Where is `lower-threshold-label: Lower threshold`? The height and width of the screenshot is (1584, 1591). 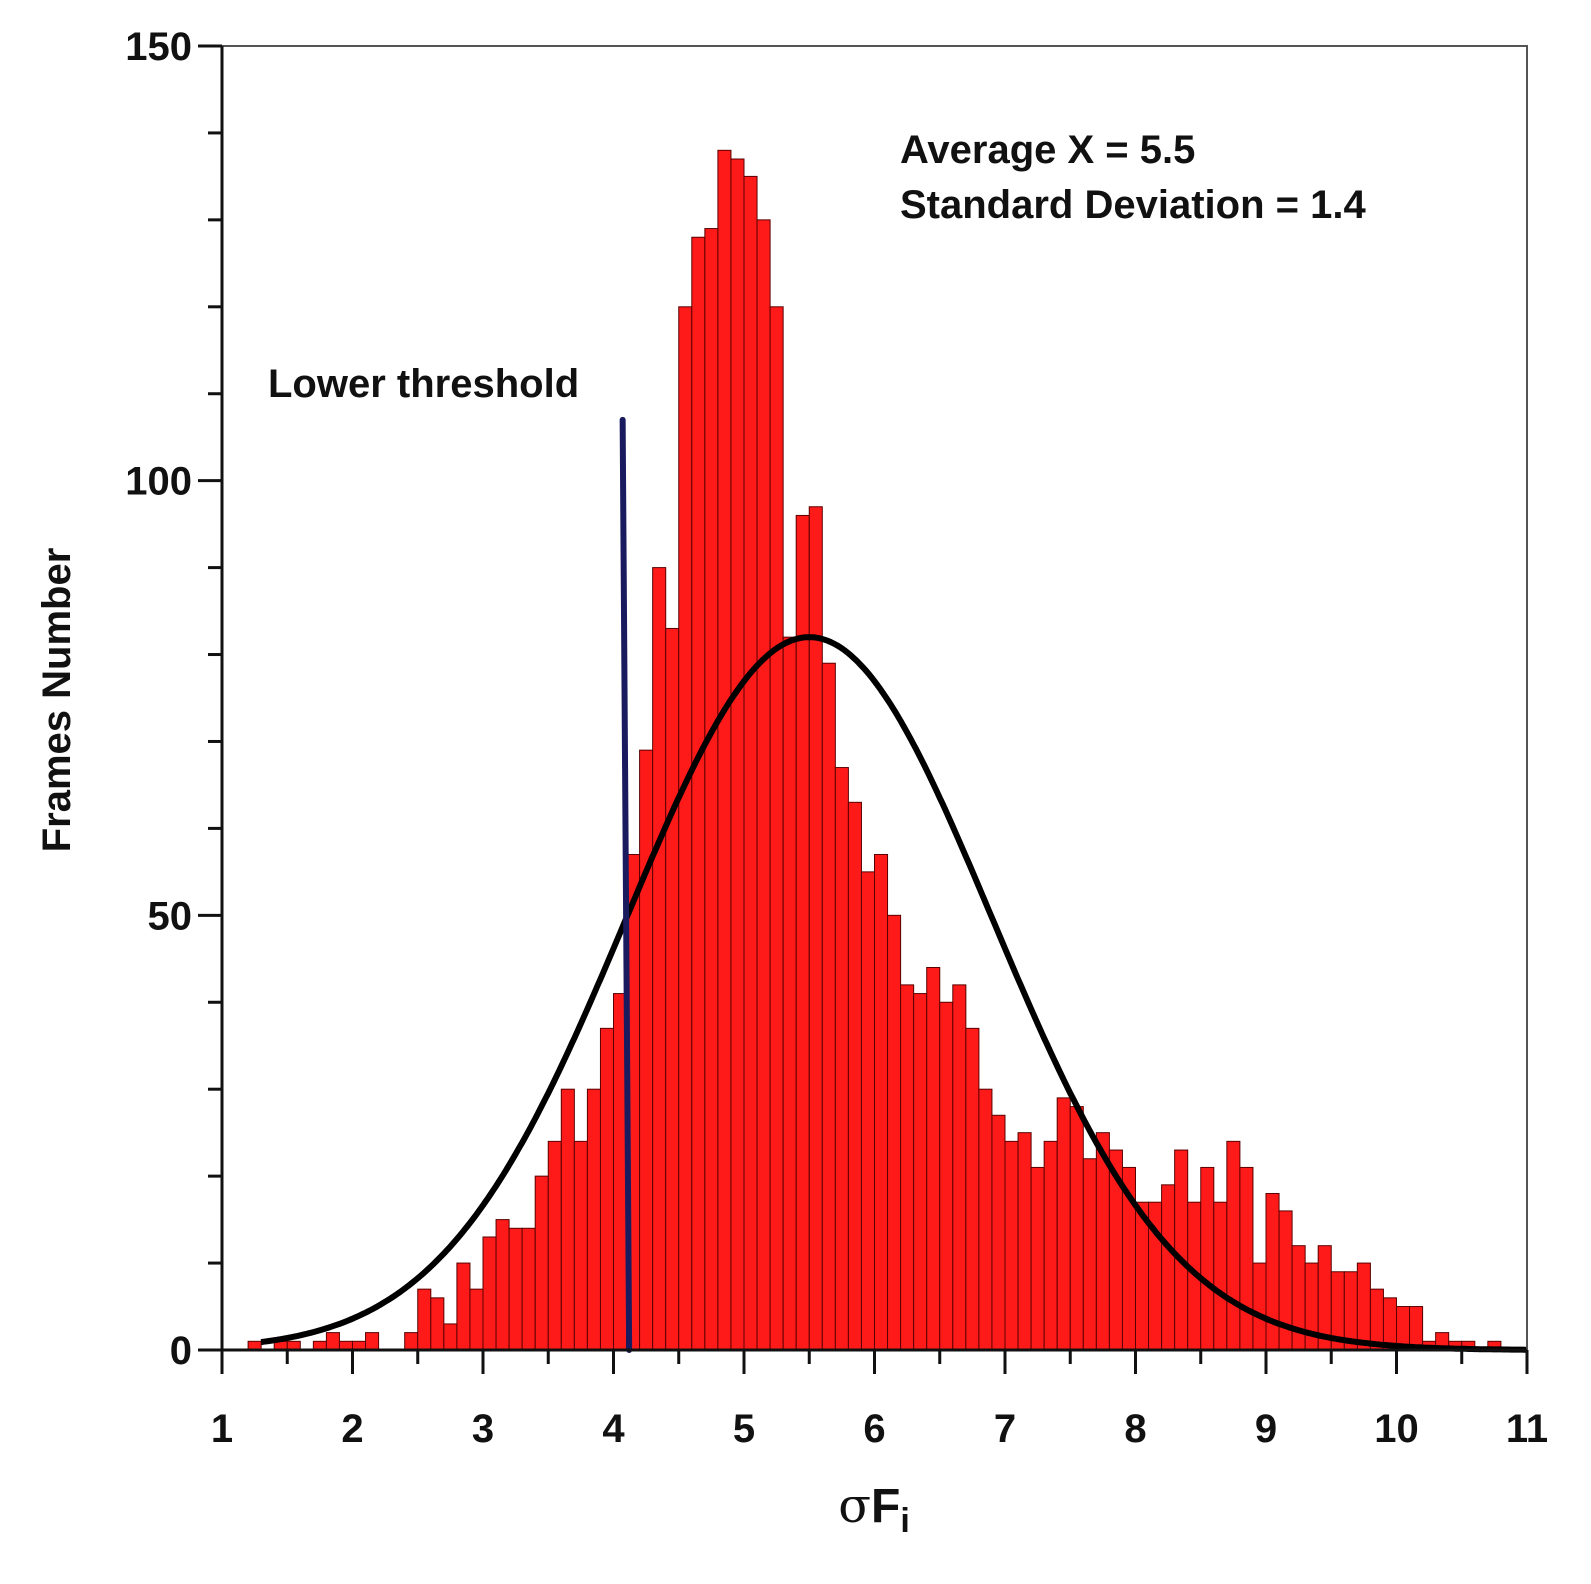
lower-threshold-label: Lower threshold is located at coordinates (423, 384).